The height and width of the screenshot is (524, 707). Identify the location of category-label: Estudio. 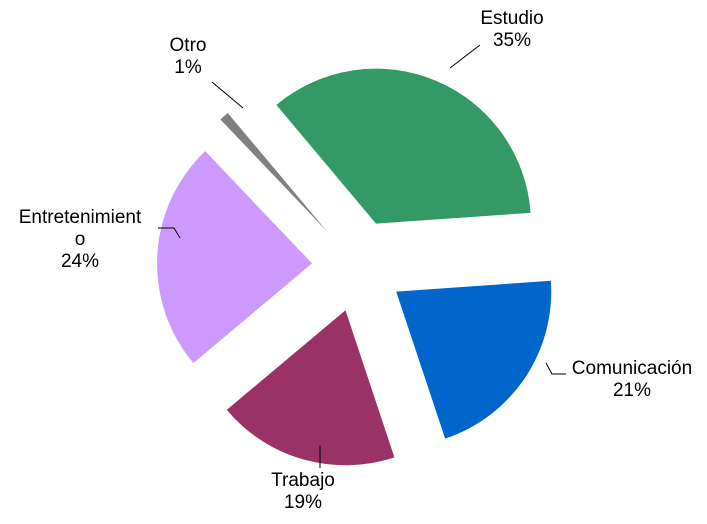
(512, 18).